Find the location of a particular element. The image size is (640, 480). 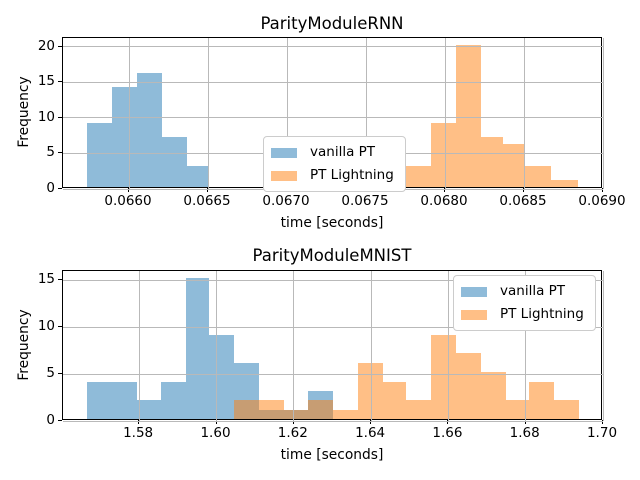

x-tick-label: 0.0685 is located at coordinates (523, 201).